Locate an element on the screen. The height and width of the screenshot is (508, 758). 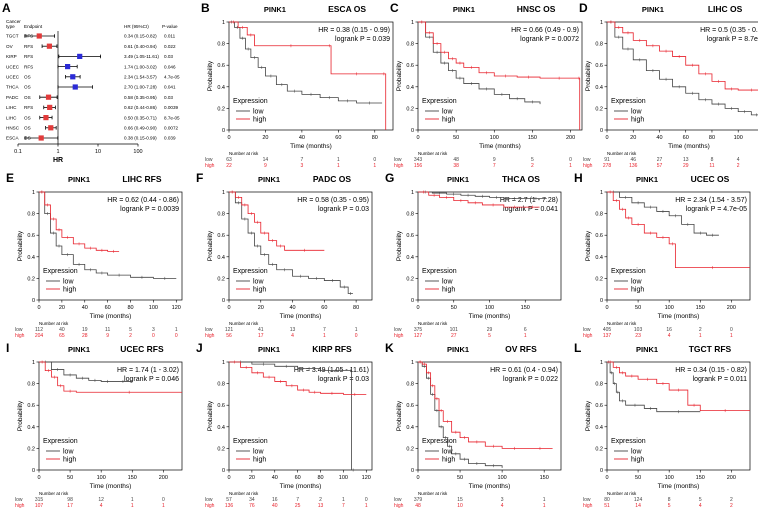
panel-letter: J is located at coordinates (199, 348).